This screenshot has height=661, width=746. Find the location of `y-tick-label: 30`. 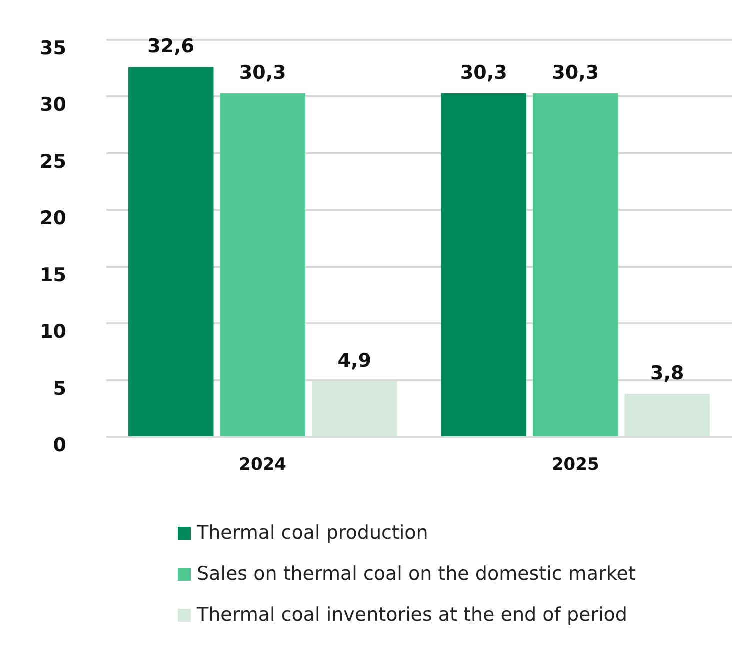

y-tick-label: 30 is located at coordinates (53, 105).